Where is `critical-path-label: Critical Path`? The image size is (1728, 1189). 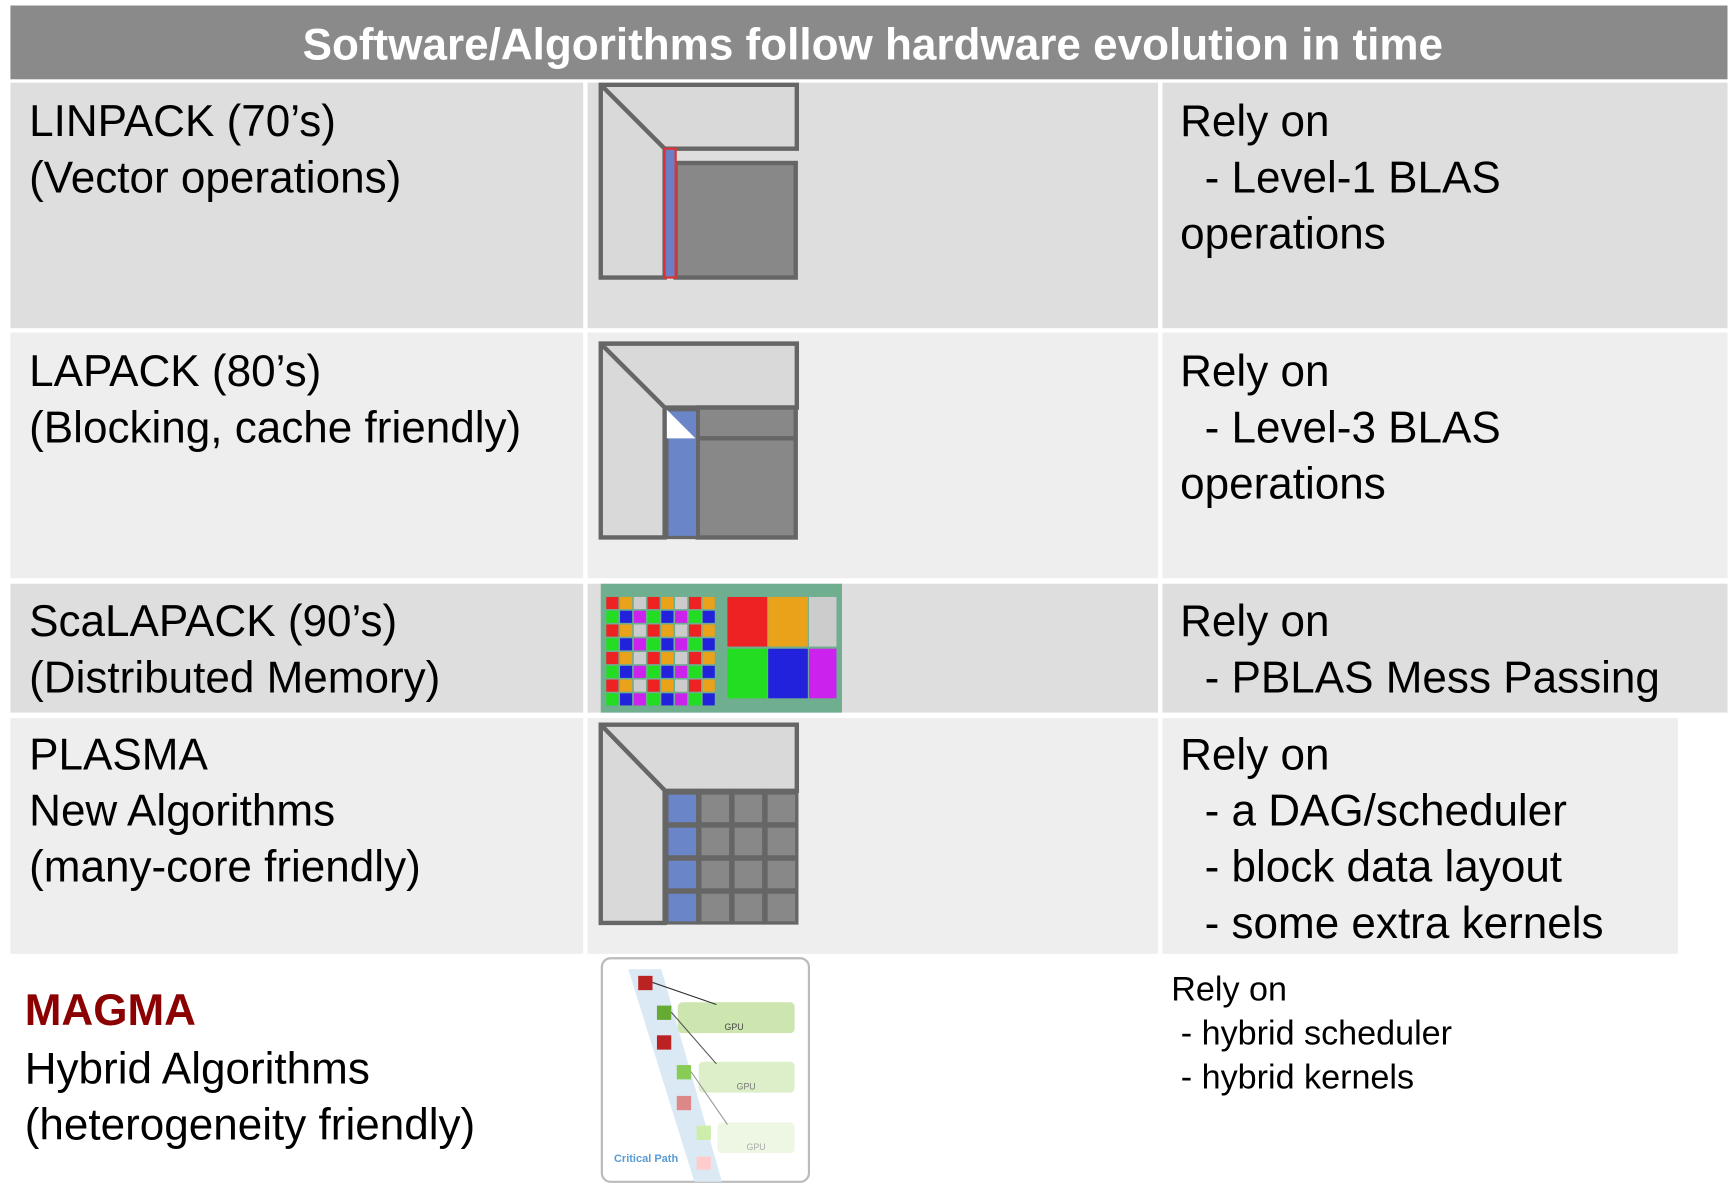
critical-path-label: Critical Path is located at coordinates (646, 1159).